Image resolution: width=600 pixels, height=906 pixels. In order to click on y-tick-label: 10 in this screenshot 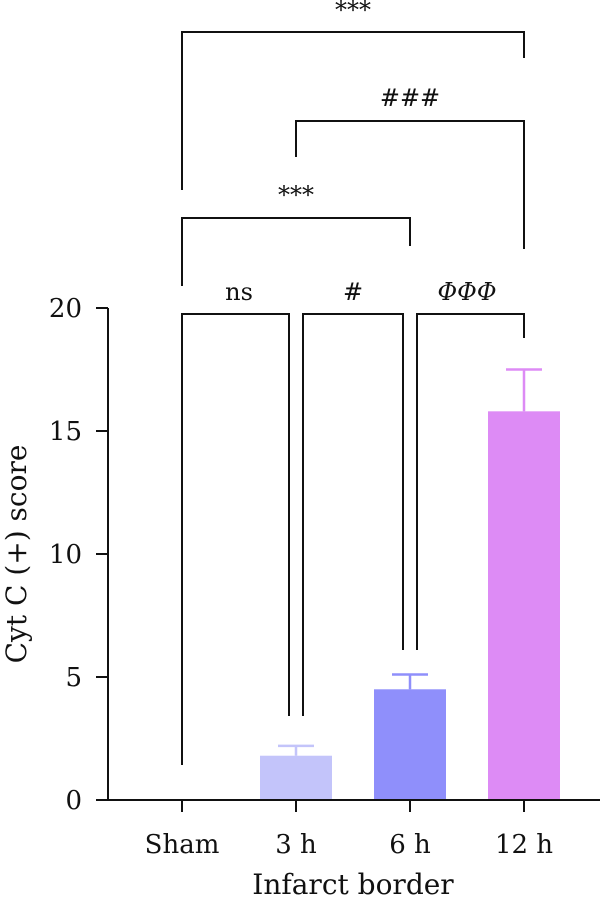, I will do `click(65, 555)`.